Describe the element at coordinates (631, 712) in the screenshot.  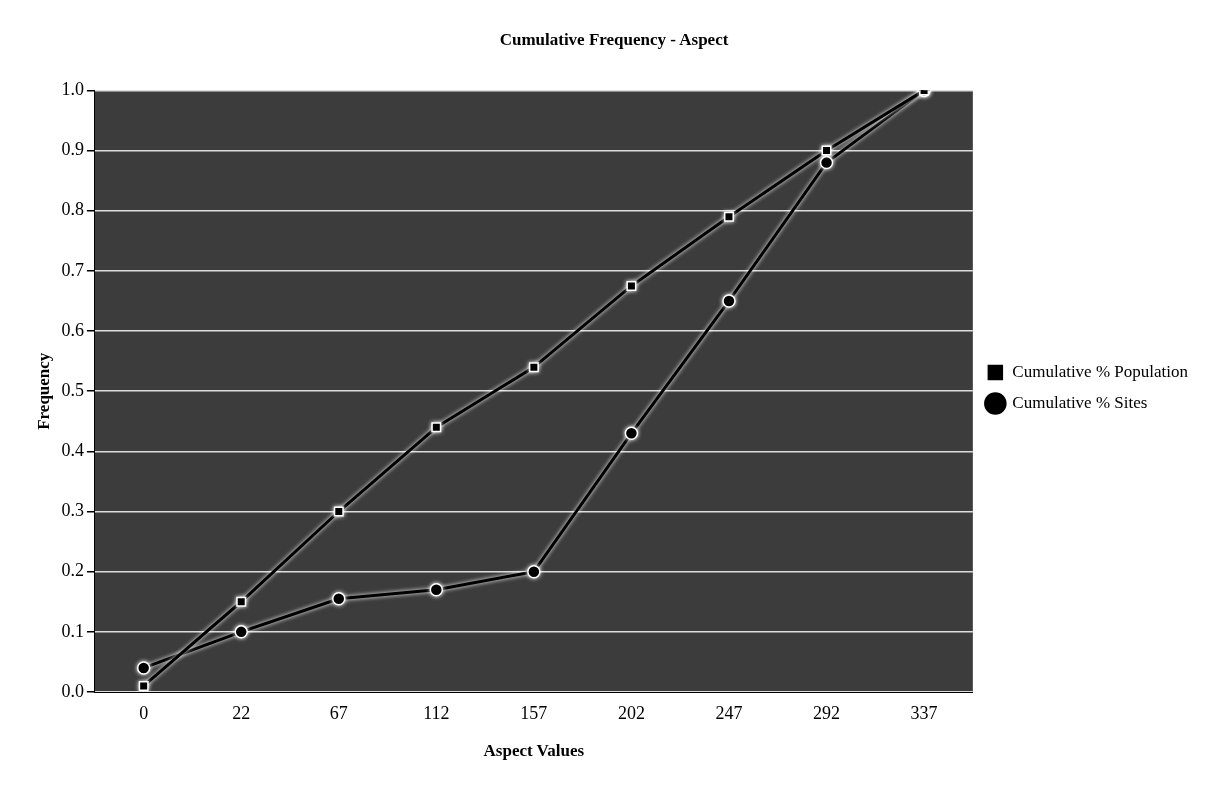
I see `x-tick-label: 202` at that location.